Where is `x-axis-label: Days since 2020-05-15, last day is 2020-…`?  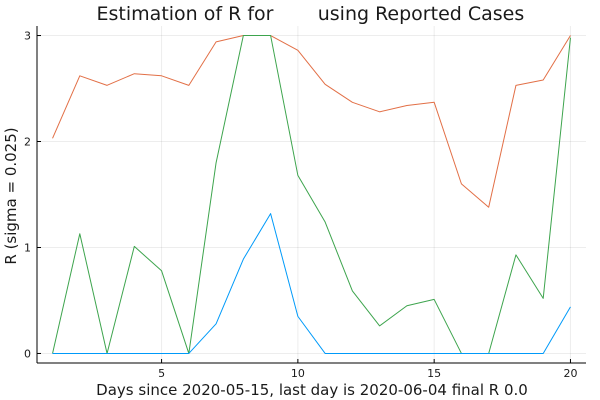 x-axis-label: Days since 2020-05-15, last day is 2020-… is located at coordinates (312, 390).